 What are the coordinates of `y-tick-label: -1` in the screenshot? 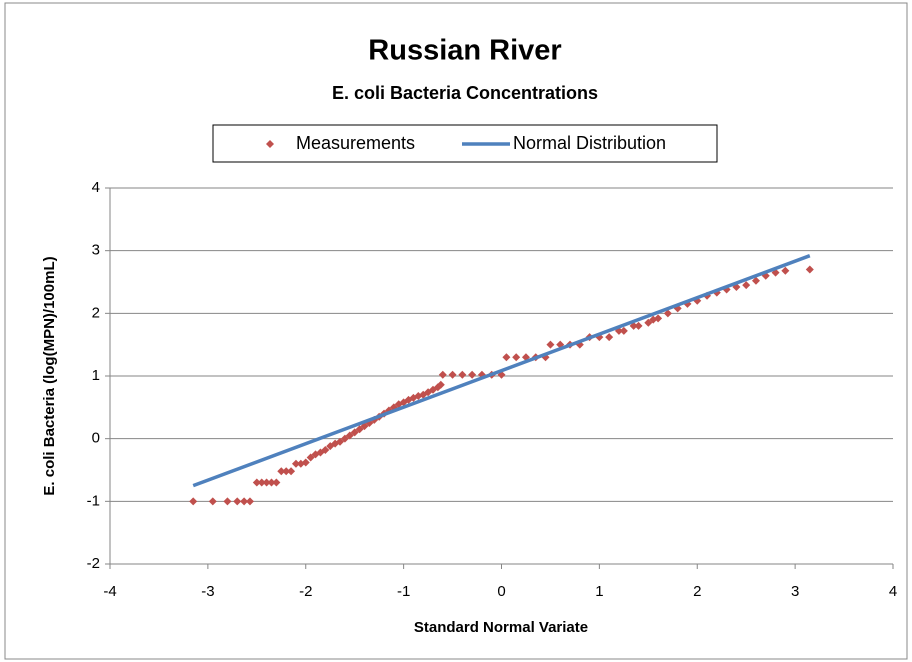 It's located at (93, 500).